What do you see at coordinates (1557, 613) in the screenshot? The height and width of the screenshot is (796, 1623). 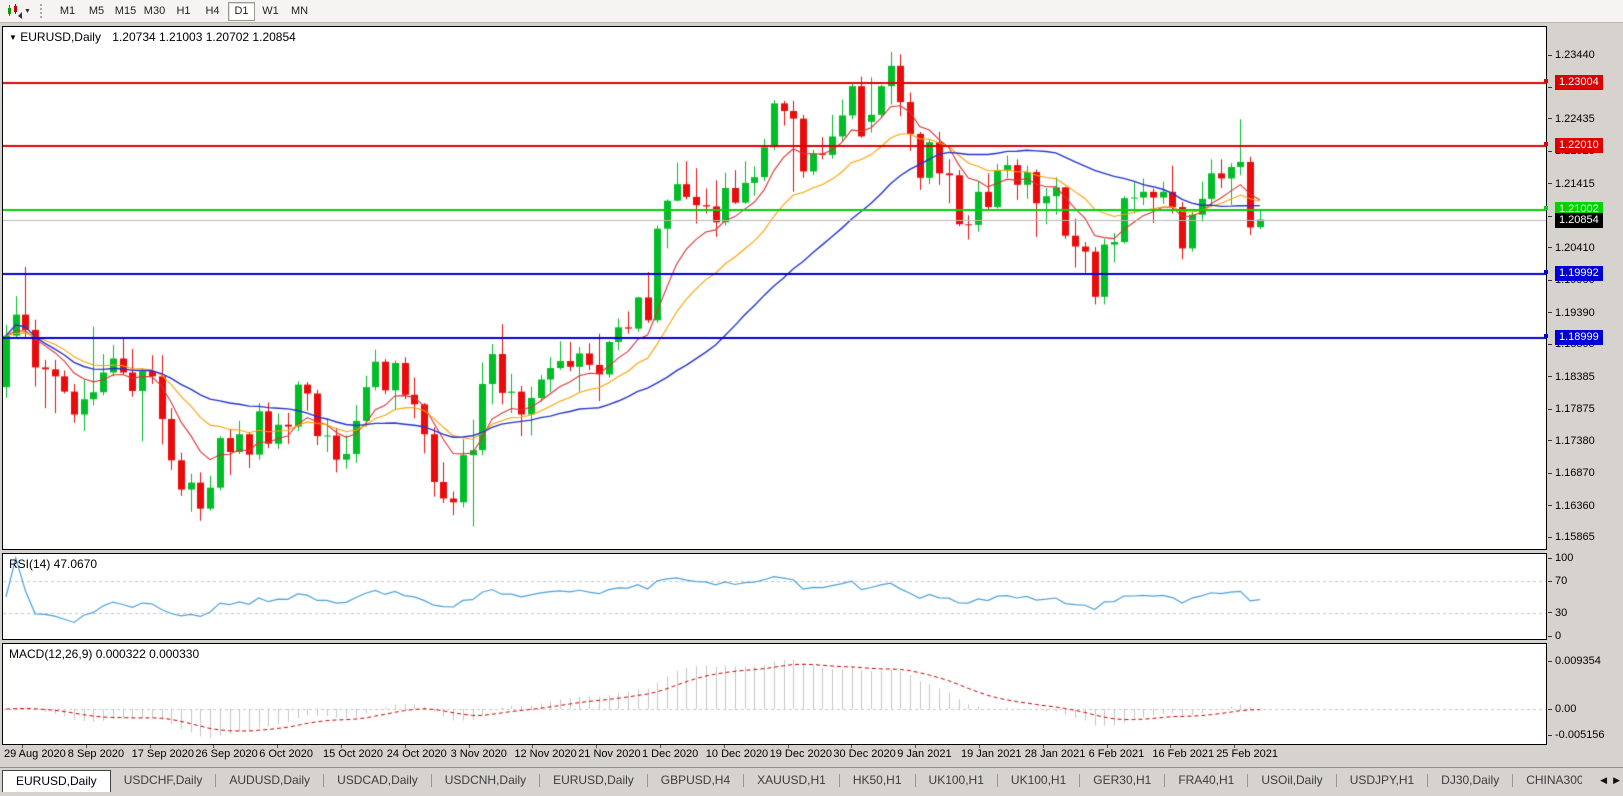 I see `rsi-axis-label: 30` at bounding box center [1557, 613].